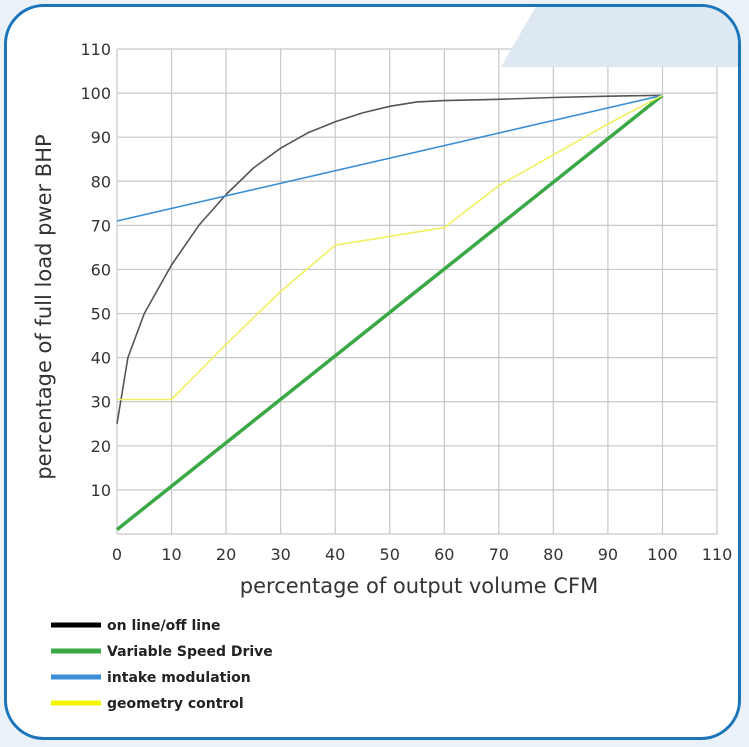 This screenshot has width=749, height=747. Describe the element at coordinates (553, 554) in the screenshot. I see `x-tick-label: 80` at that location.